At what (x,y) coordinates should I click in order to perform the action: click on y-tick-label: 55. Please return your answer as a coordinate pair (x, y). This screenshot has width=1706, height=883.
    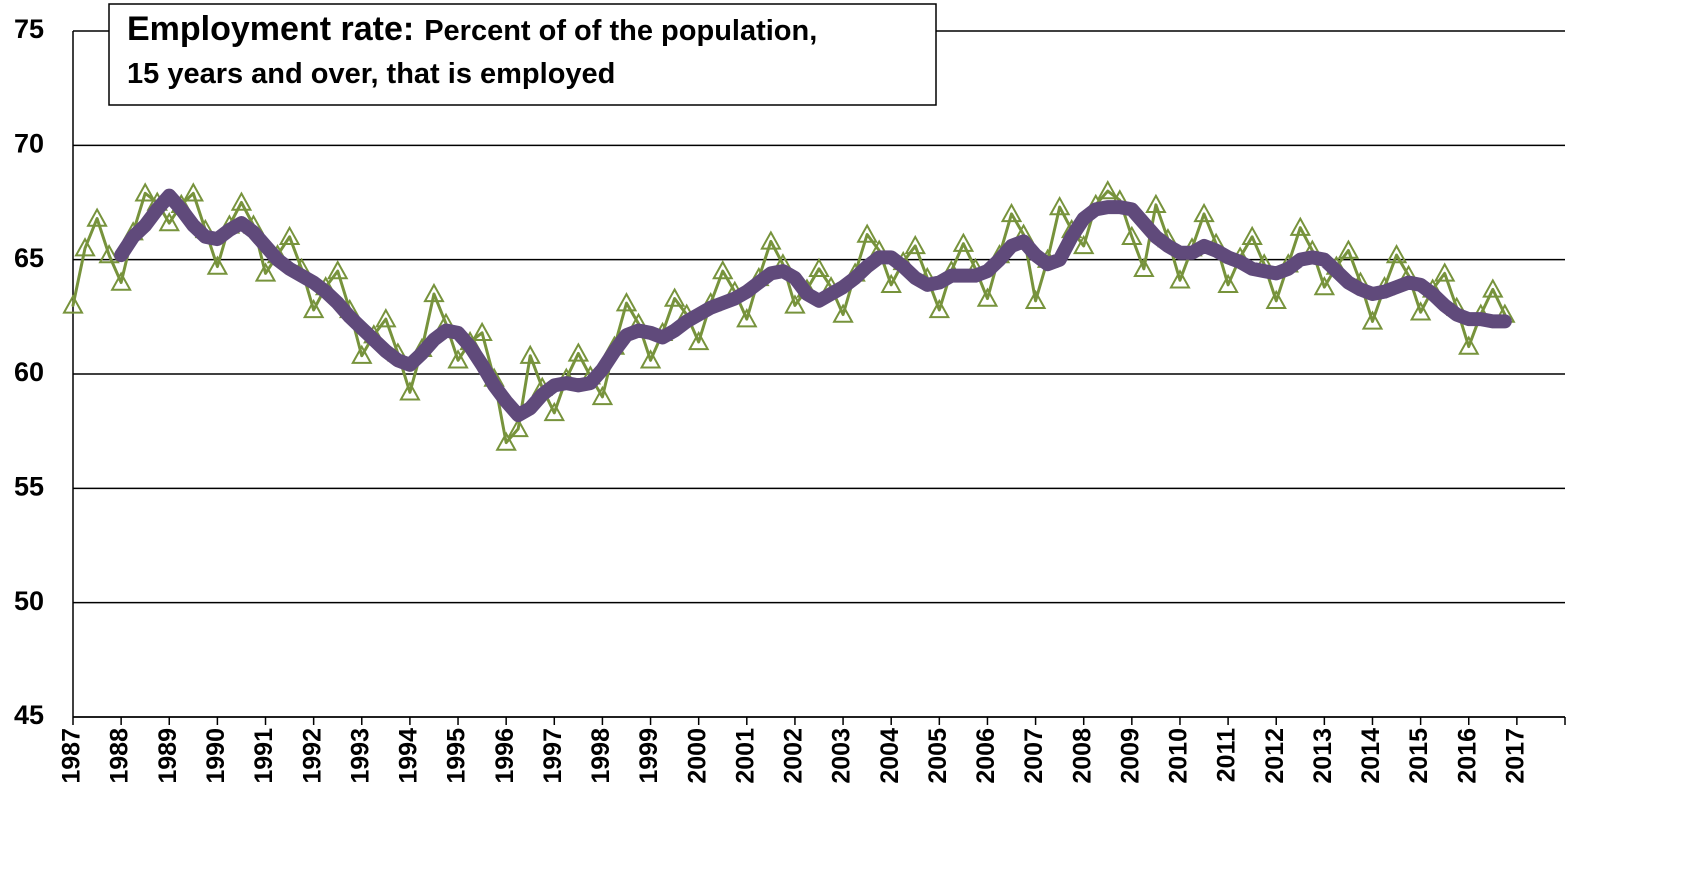
    Looking at the image, I should click on (29, 486).